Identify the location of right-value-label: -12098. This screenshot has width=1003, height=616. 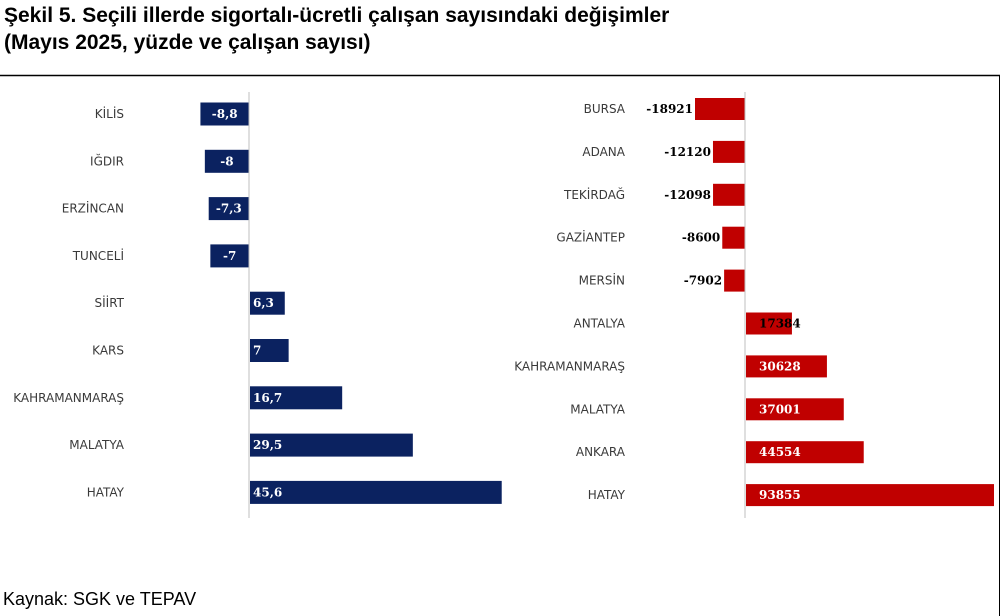
(687, 195).